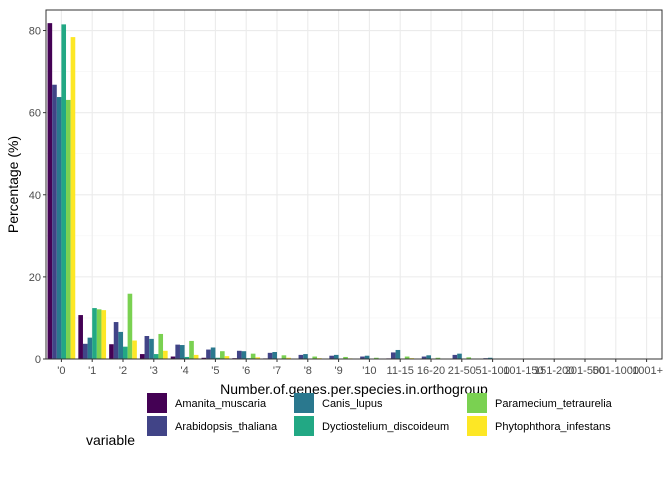 Image resolution: width=672 pixels, height=480 pixels. Describe the element at coordinates (184, 371) in the screenshot. I see `x-tick-label: '4` at that location.